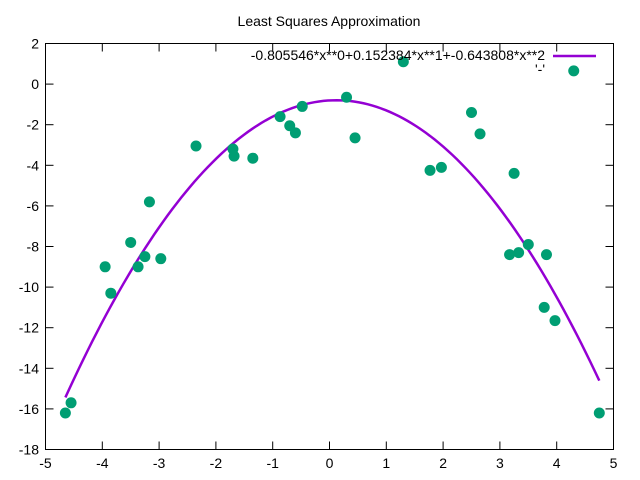  What do you see at coordinates (45, 463) in the screenshot?
I see `x-tick-label: -5` at bounding box center [45, 463].